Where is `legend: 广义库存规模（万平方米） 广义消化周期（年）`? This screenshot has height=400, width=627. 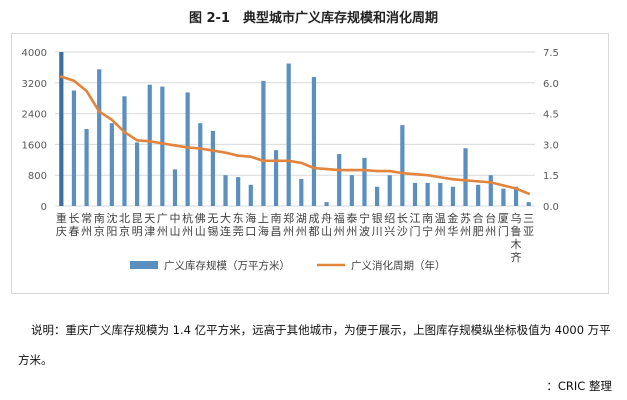 legend: 广义库存规模（万平方米） 广义消化周期（年） is located at coordinates (288, 265).